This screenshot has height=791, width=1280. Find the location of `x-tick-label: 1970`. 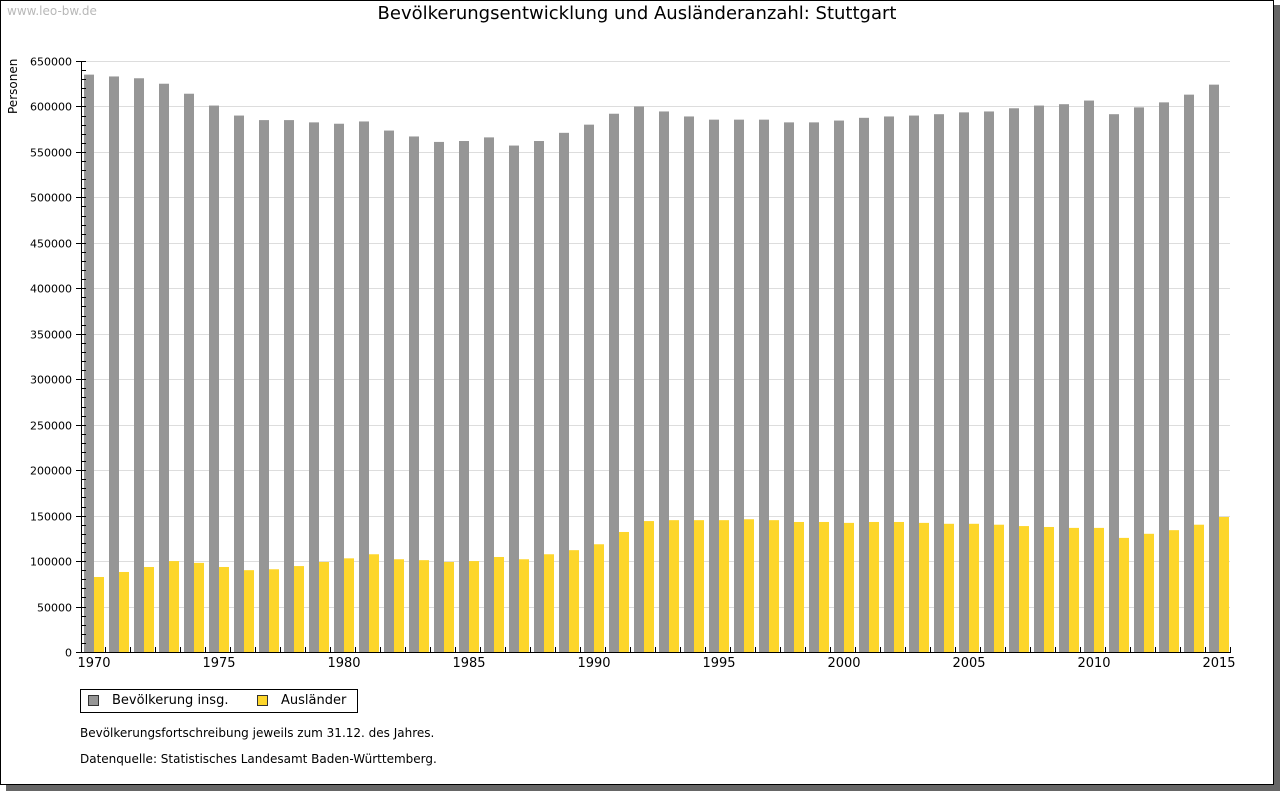

x-tick-label: 1970 is located at coordinates (93, 663).